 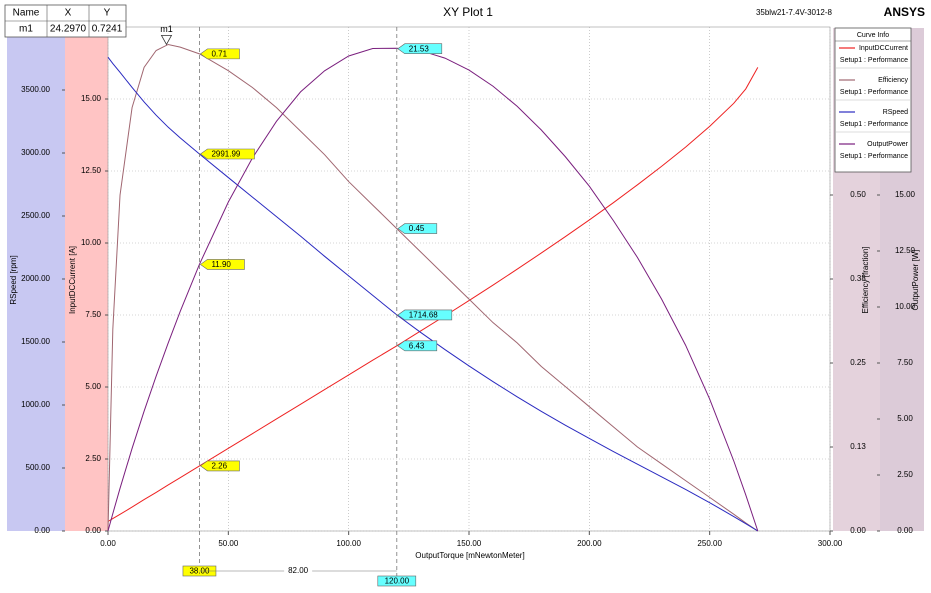 I want to click on legend-label: InputDCCurrent, so click(x=883, y=48).